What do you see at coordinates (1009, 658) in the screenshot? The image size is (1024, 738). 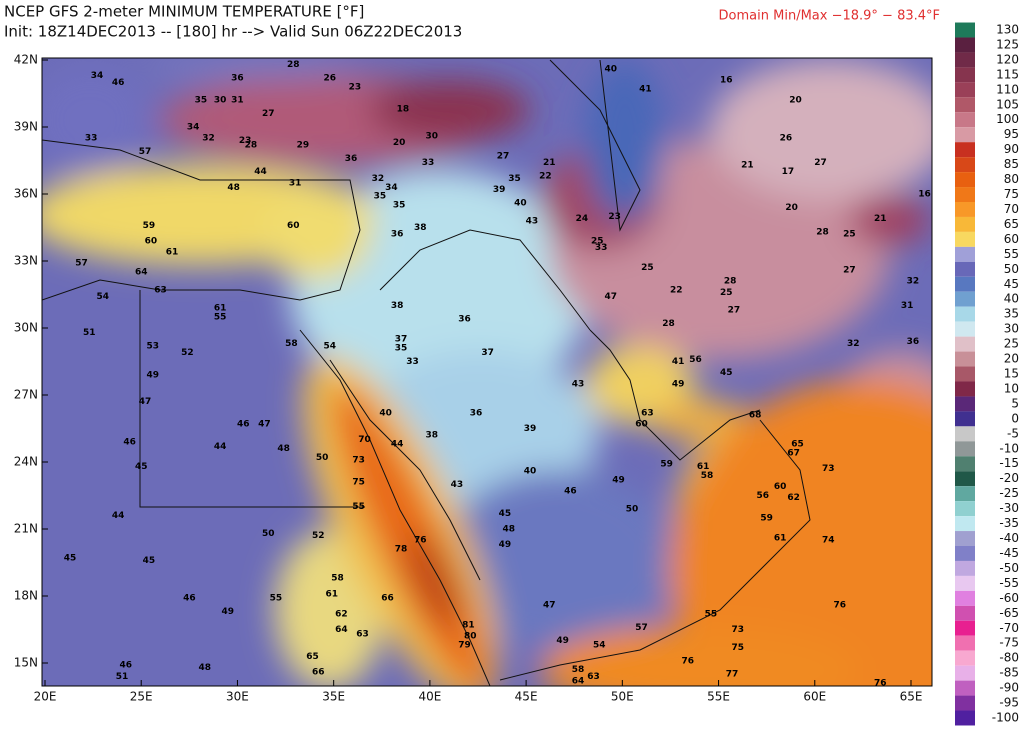 I see `colorbar-label: -80` at bounding box center [1009, 658].